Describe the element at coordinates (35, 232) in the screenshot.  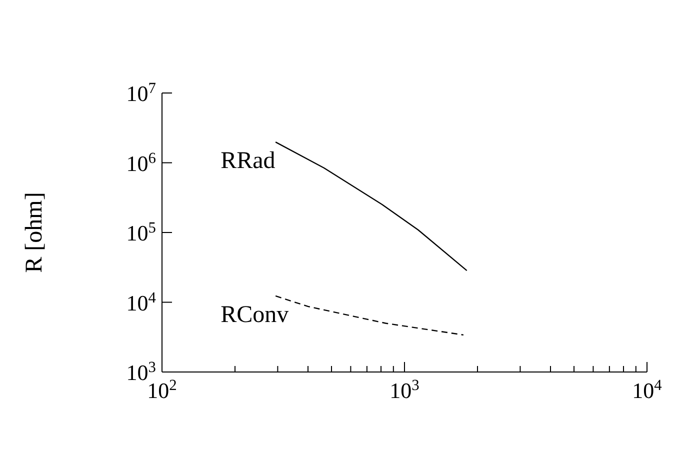
I see `y-axis-title: R [ohm]` at that location.